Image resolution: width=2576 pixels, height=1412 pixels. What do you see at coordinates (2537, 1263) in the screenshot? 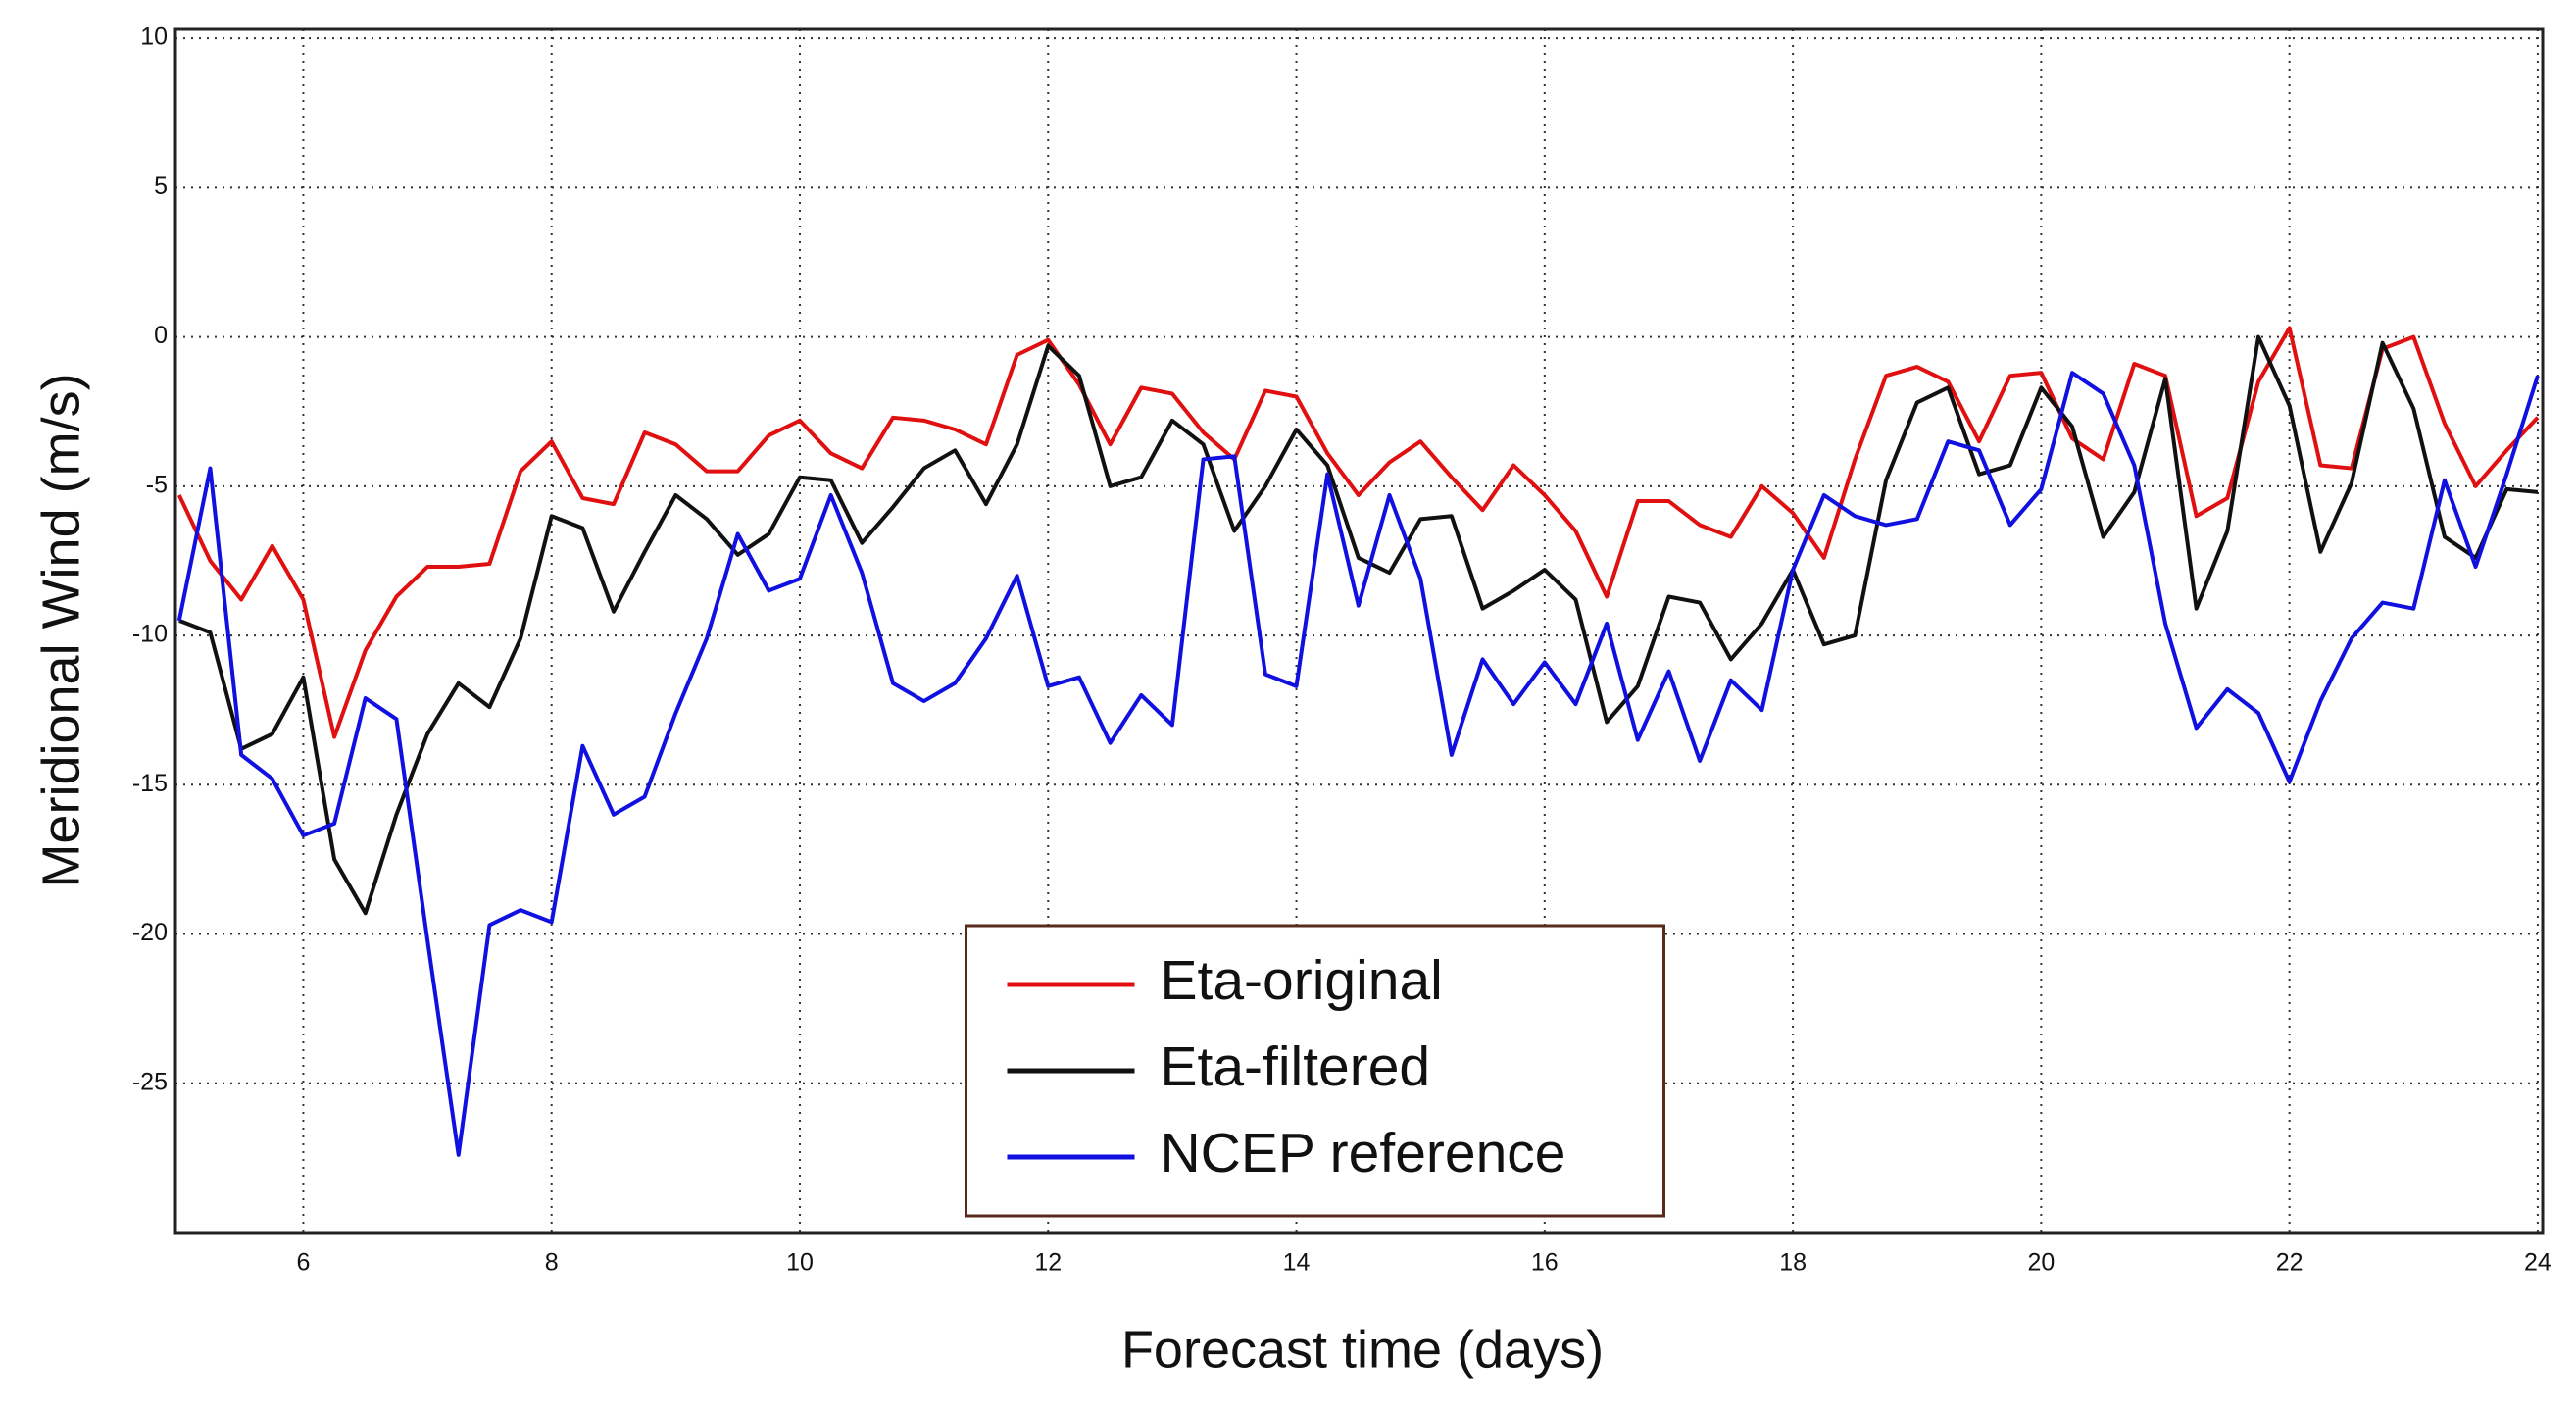
I see `x-tick-label: 24` at bounding box center [2537, 1263].